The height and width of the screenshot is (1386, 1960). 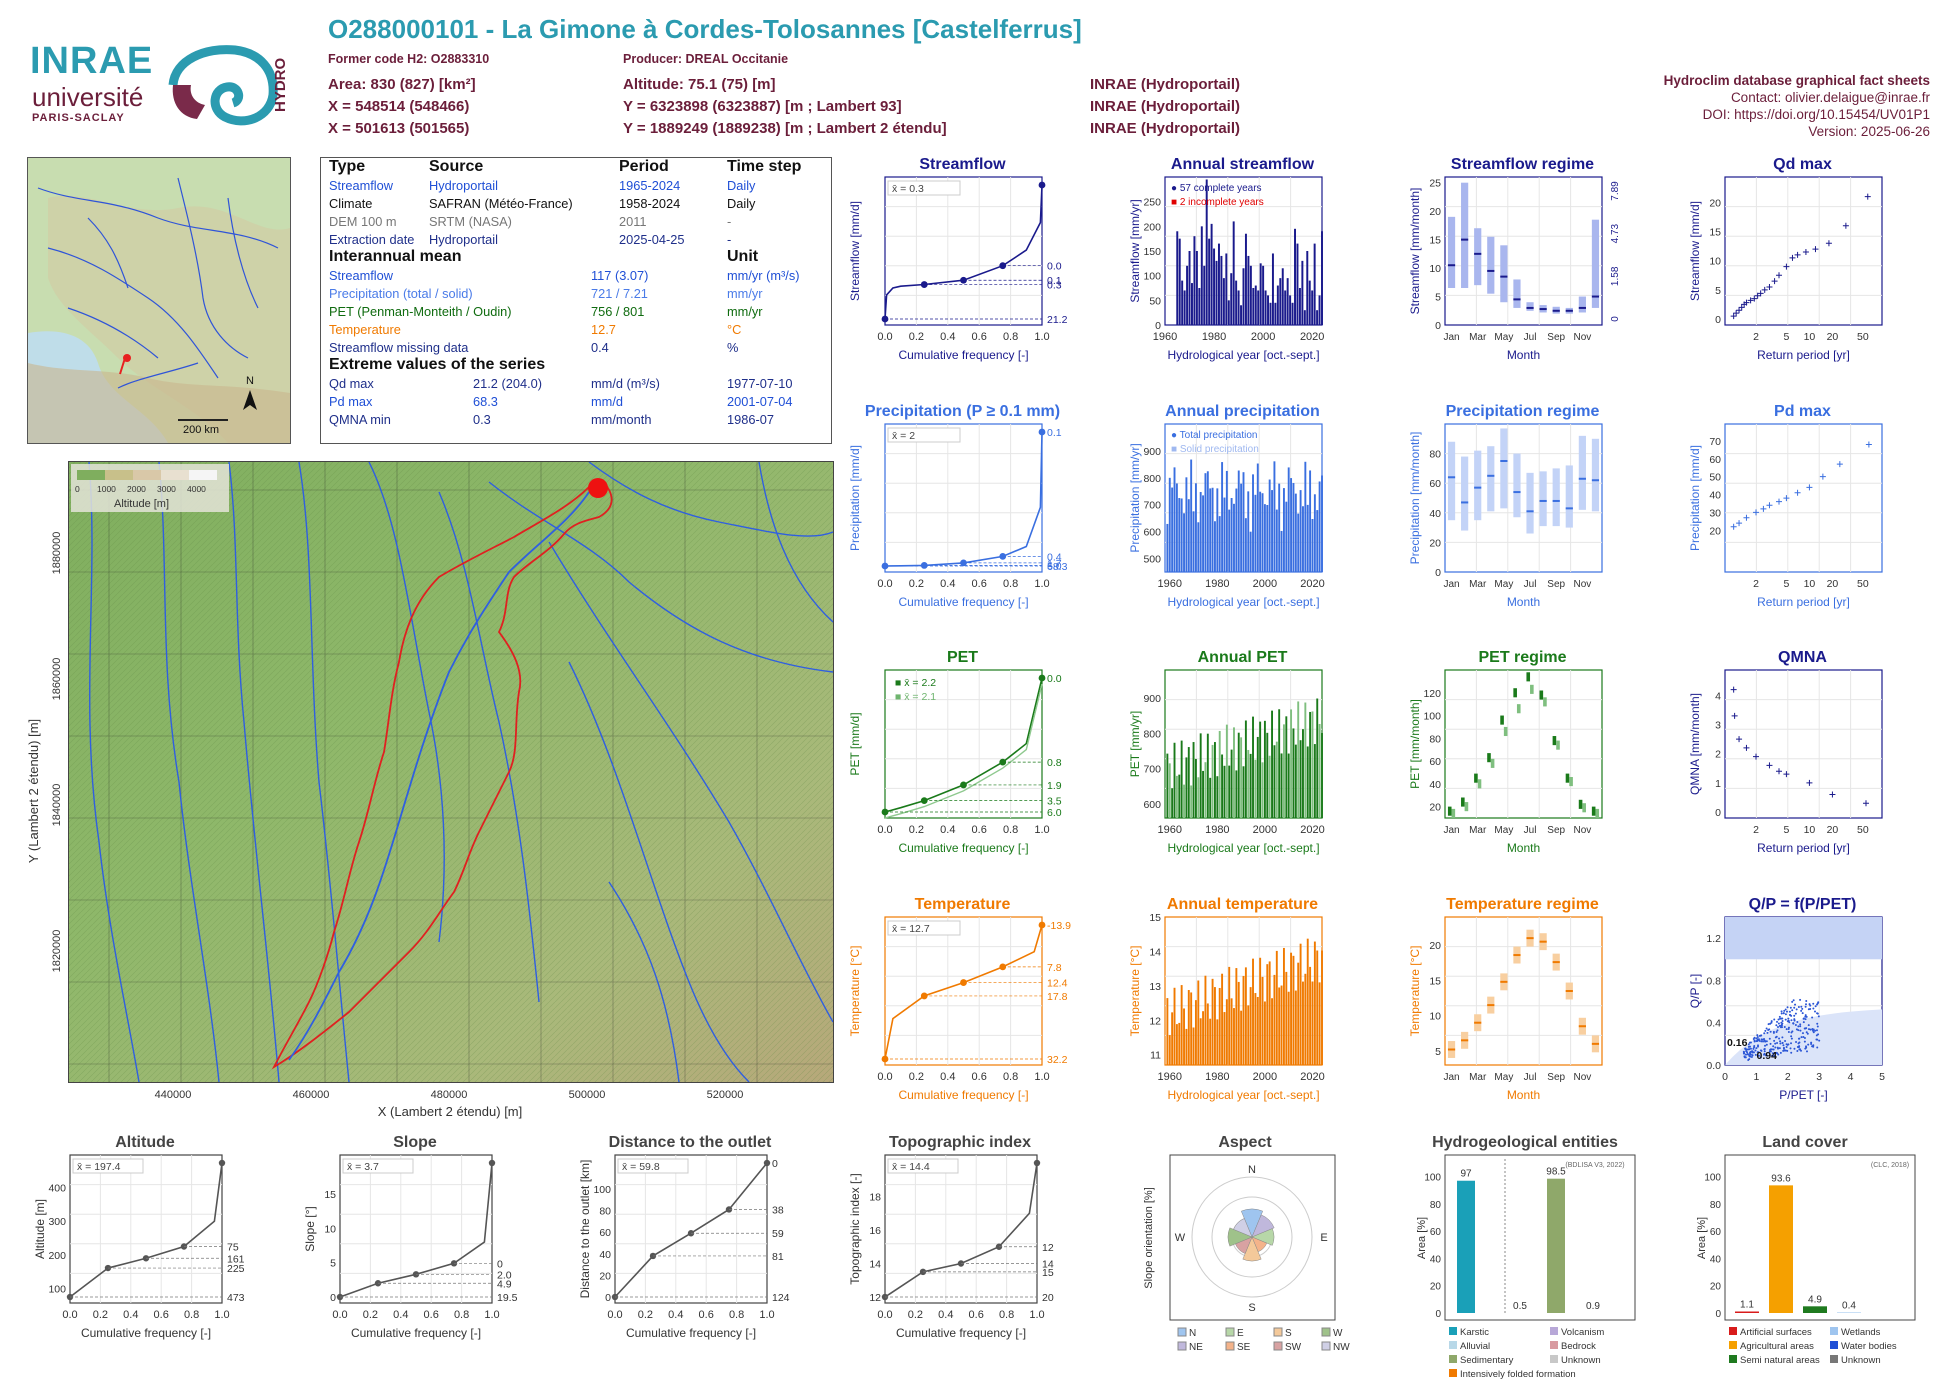 I want to click on right-tick-label: 38, so click(x=778, y=1210).